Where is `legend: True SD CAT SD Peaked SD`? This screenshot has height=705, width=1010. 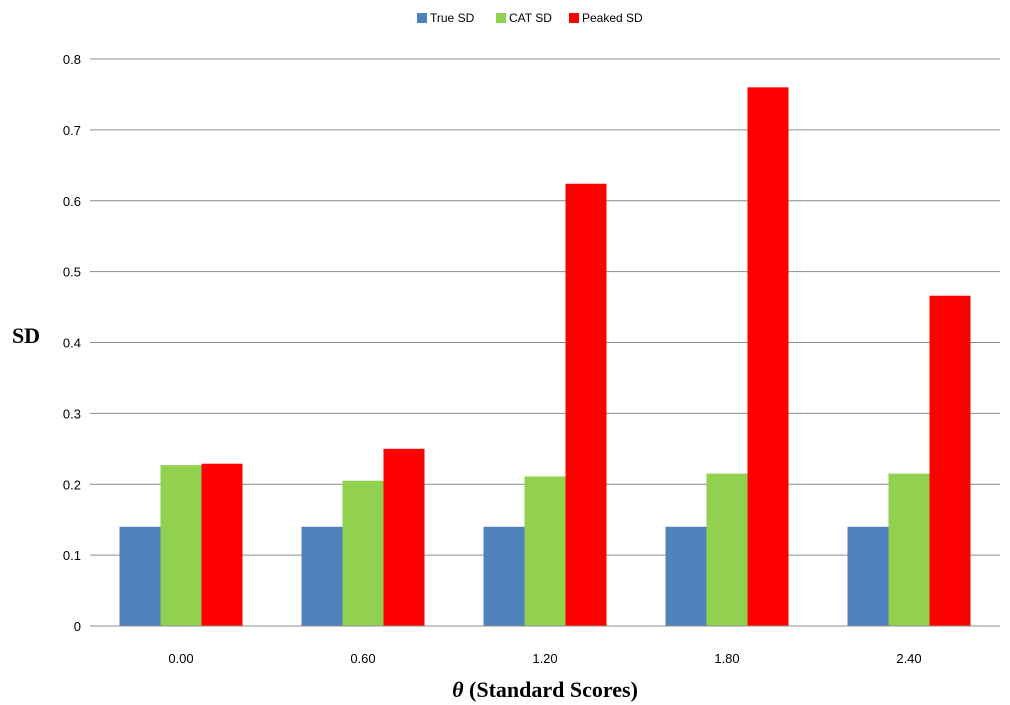 legend: True SD CAT SD Peaked SD is located at coordinates (530, 18).